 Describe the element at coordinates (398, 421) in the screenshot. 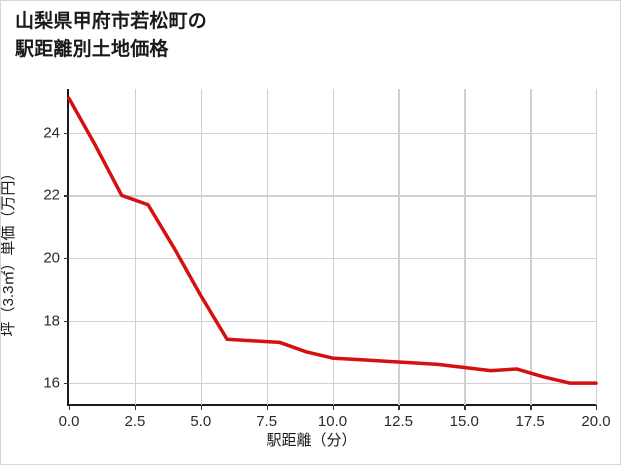

I see `x-tick-label: 12.5` at that location.